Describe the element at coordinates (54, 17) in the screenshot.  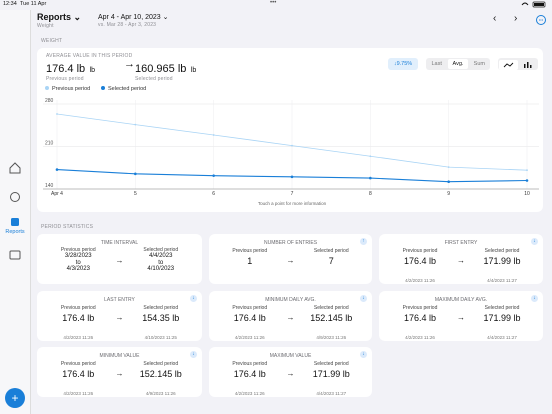
I see `header-title-text: Reports` at that location.